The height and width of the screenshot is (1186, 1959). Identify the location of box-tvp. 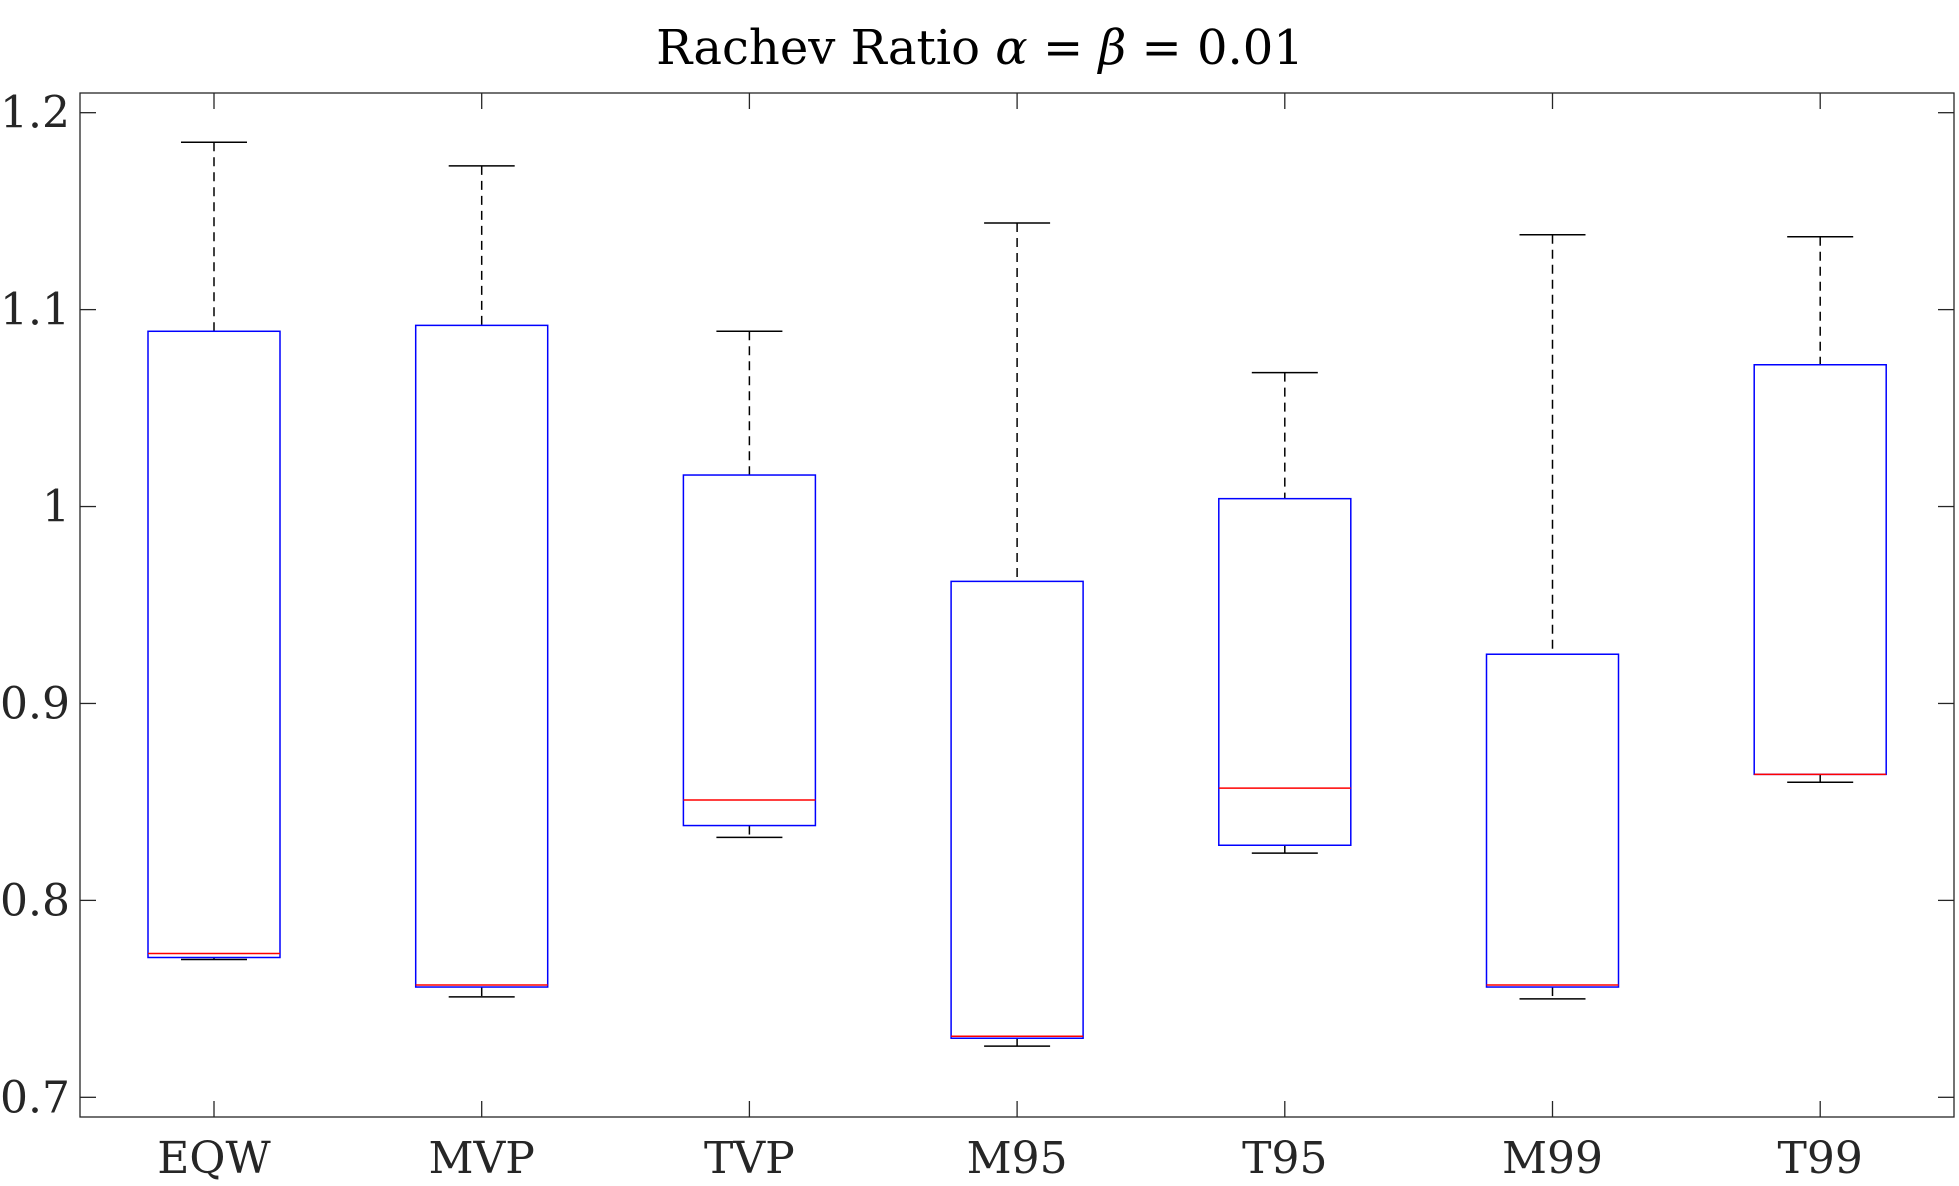
(749, 650).